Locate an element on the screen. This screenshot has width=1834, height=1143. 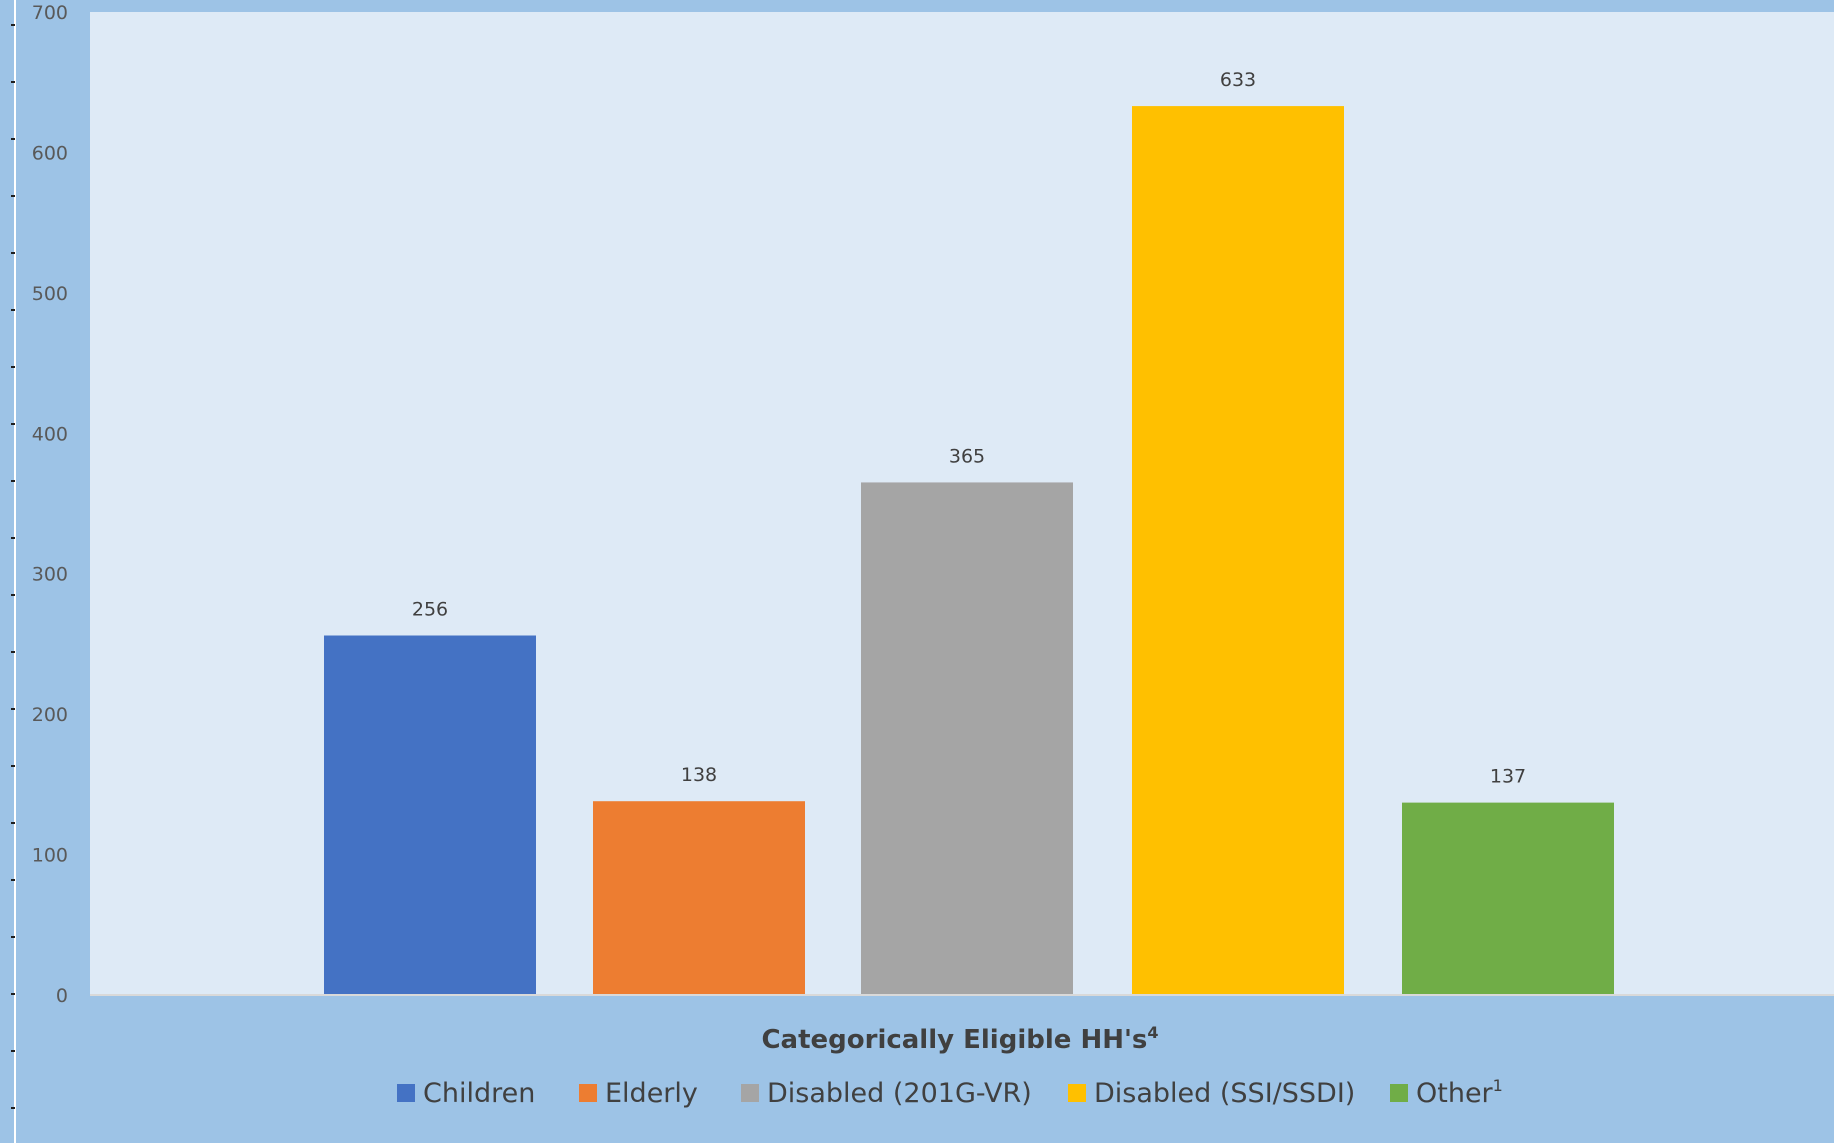
legend-label: Elderly is located at coordinates (651, 1093).